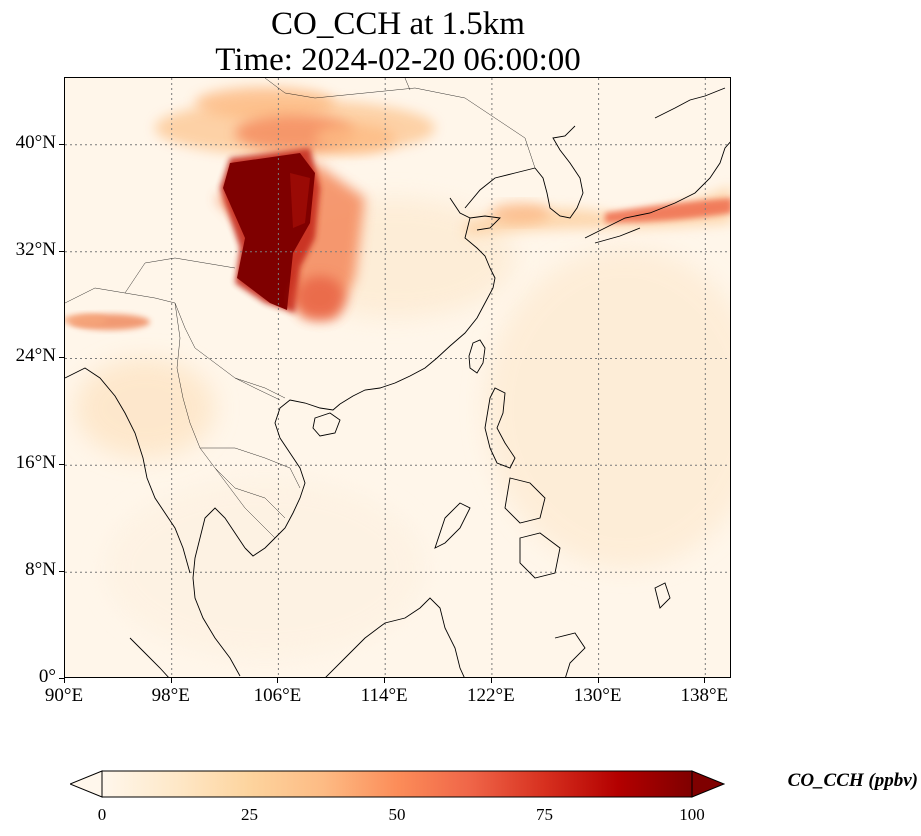 This screenshot has width=921, height=836. What do you see at coordinates (40, 570) in the screenshot?
I see `y-tick-label: 8°N` at bounding box center [40, 570].